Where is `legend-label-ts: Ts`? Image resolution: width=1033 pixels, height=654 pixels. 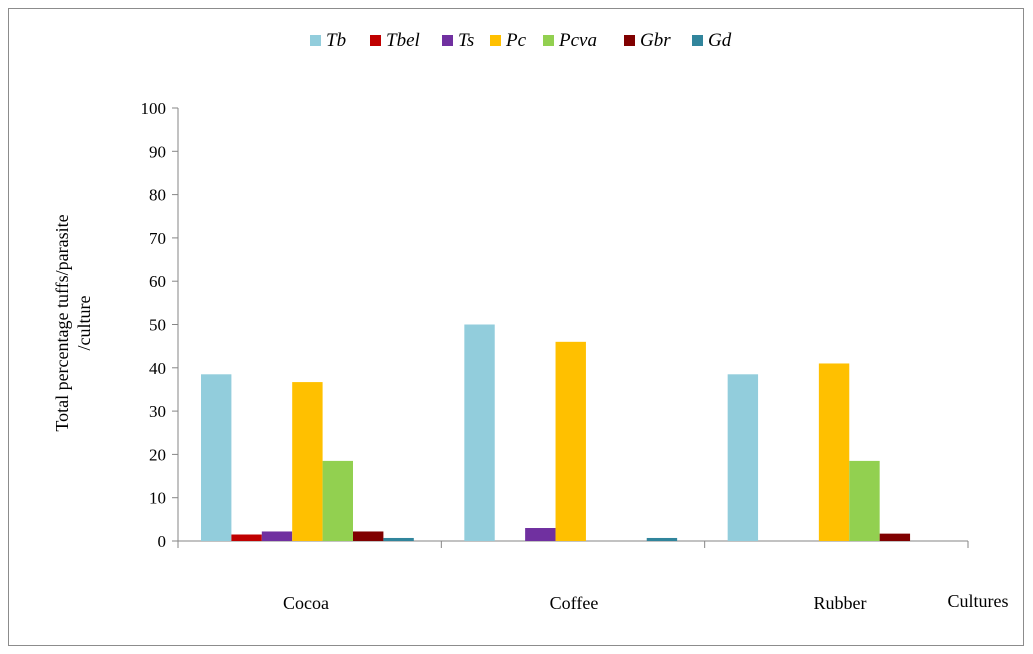 legend-label-ts: Ts is located at coordinates (466, 40).